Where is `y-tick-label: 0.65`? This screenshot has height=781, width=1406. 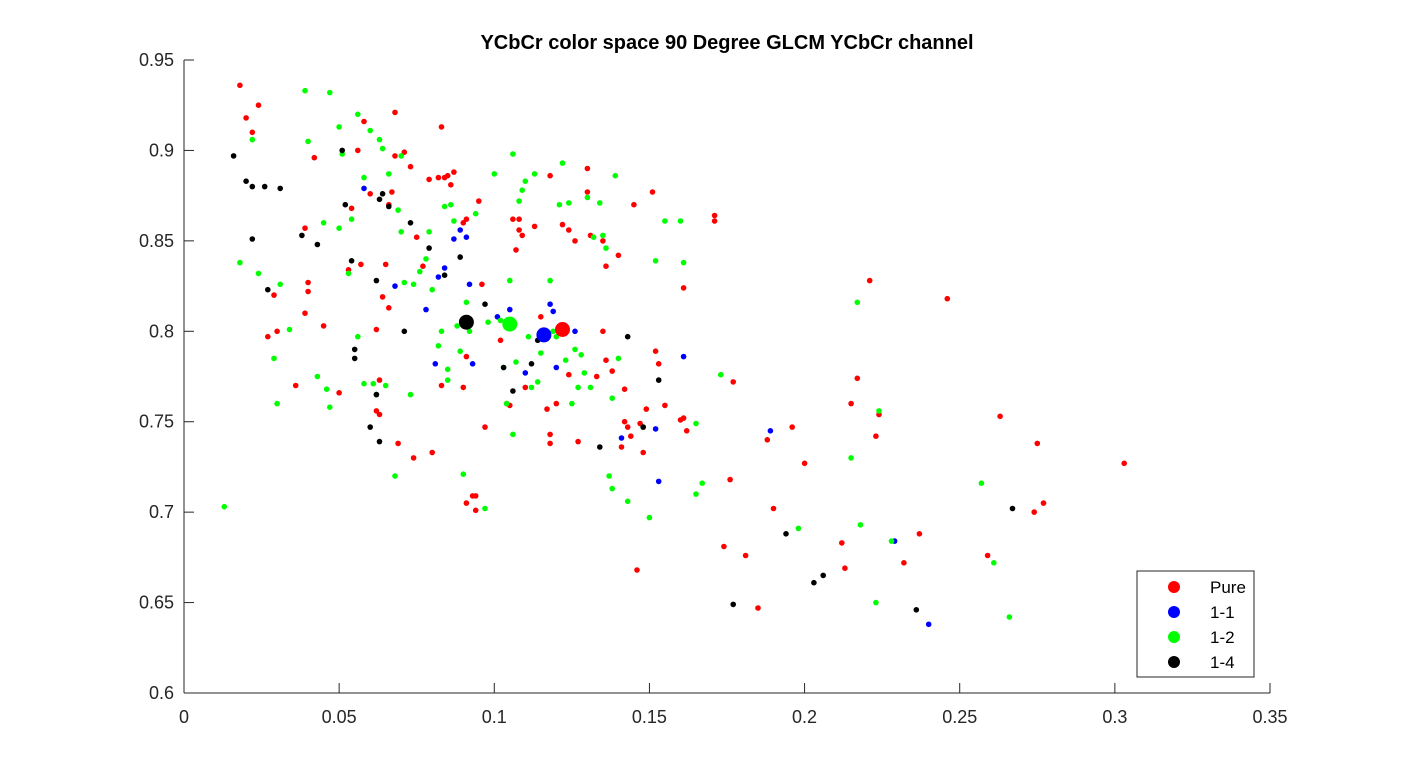 y-tick-label: 0.65 is located at coordinates (156, 603).